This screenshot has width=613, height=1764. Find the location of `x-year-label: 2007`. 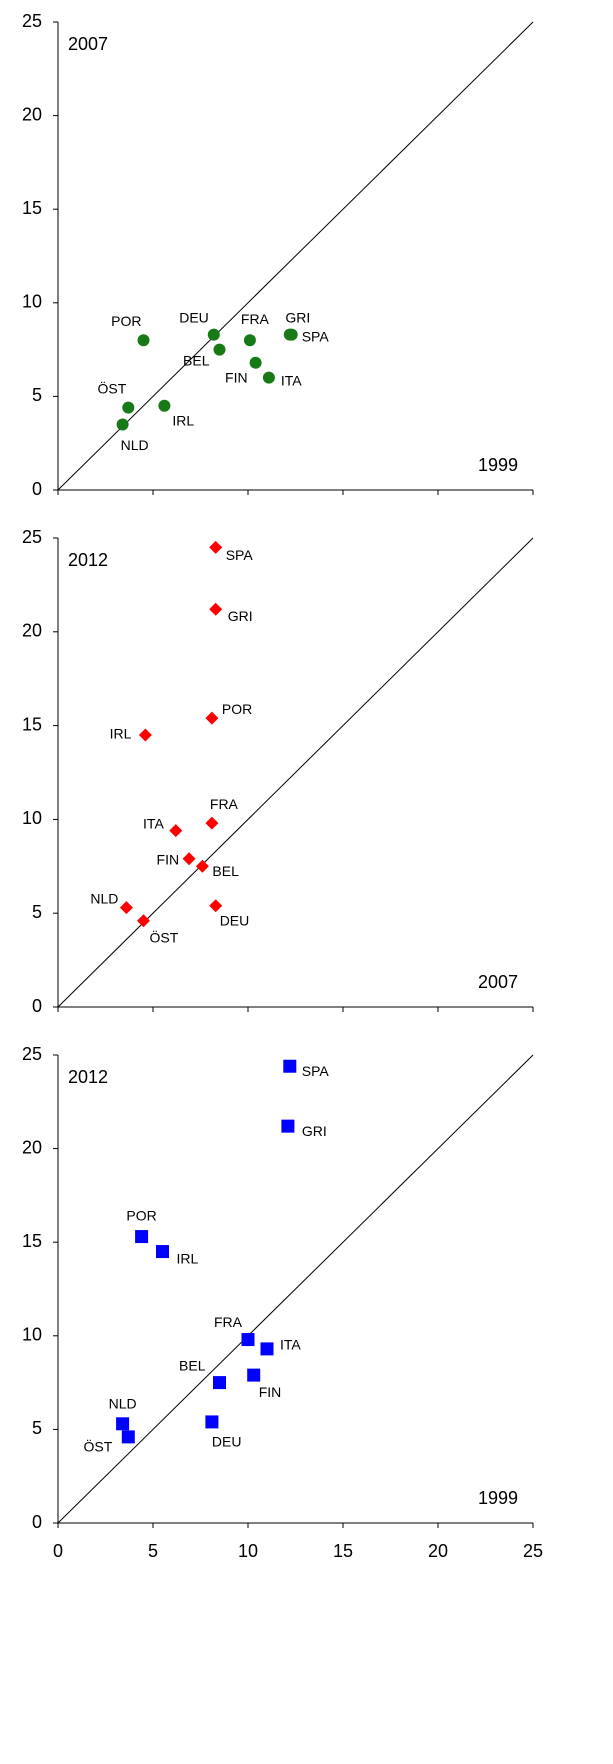

x-year-label: 2007 is located at coordinates (498, 982).